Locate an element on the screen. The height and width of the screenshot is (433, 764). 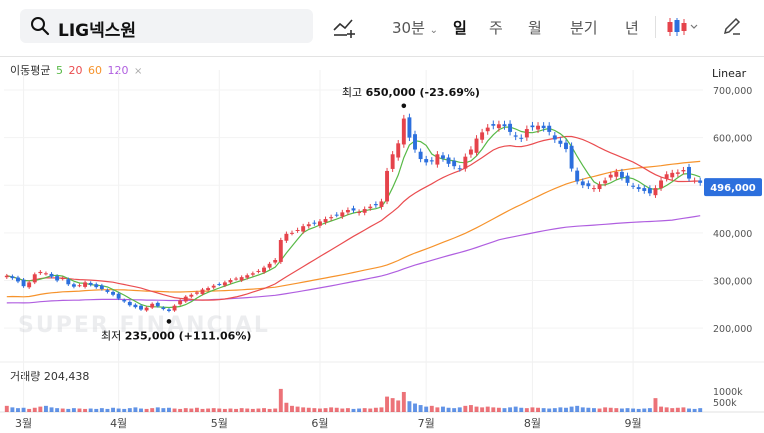
ma60-label: 60 is located at coordinates (94, 70).